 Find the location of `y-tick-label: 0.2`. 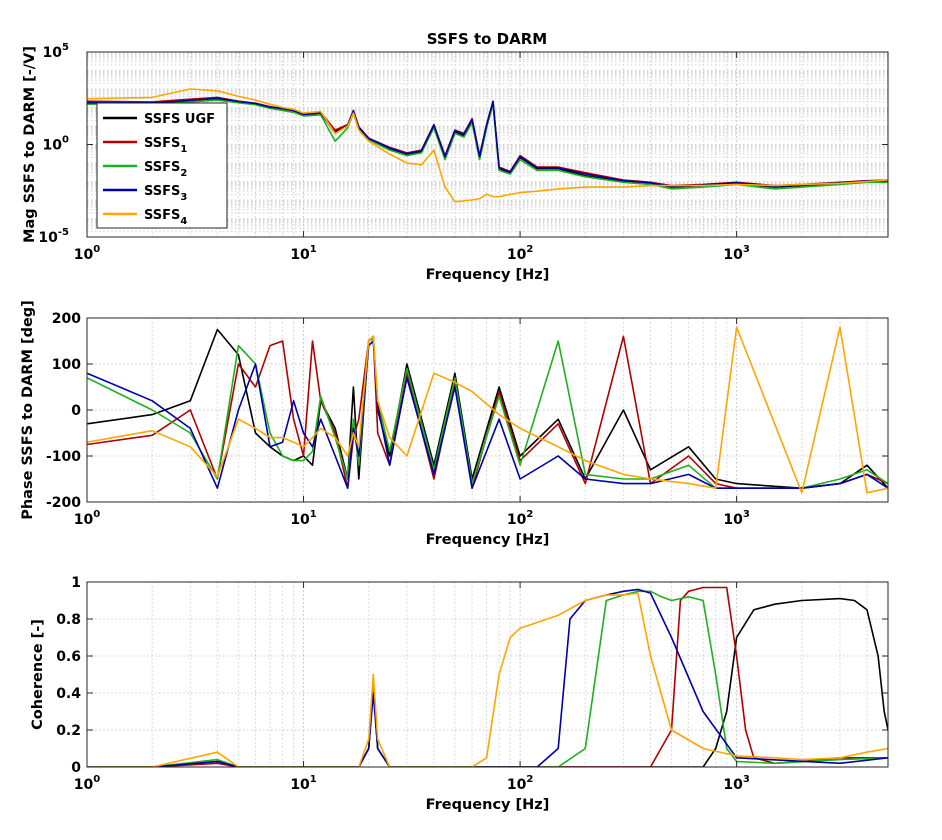

y-tick-label: 0.2 is located at coordinates (68, 731).